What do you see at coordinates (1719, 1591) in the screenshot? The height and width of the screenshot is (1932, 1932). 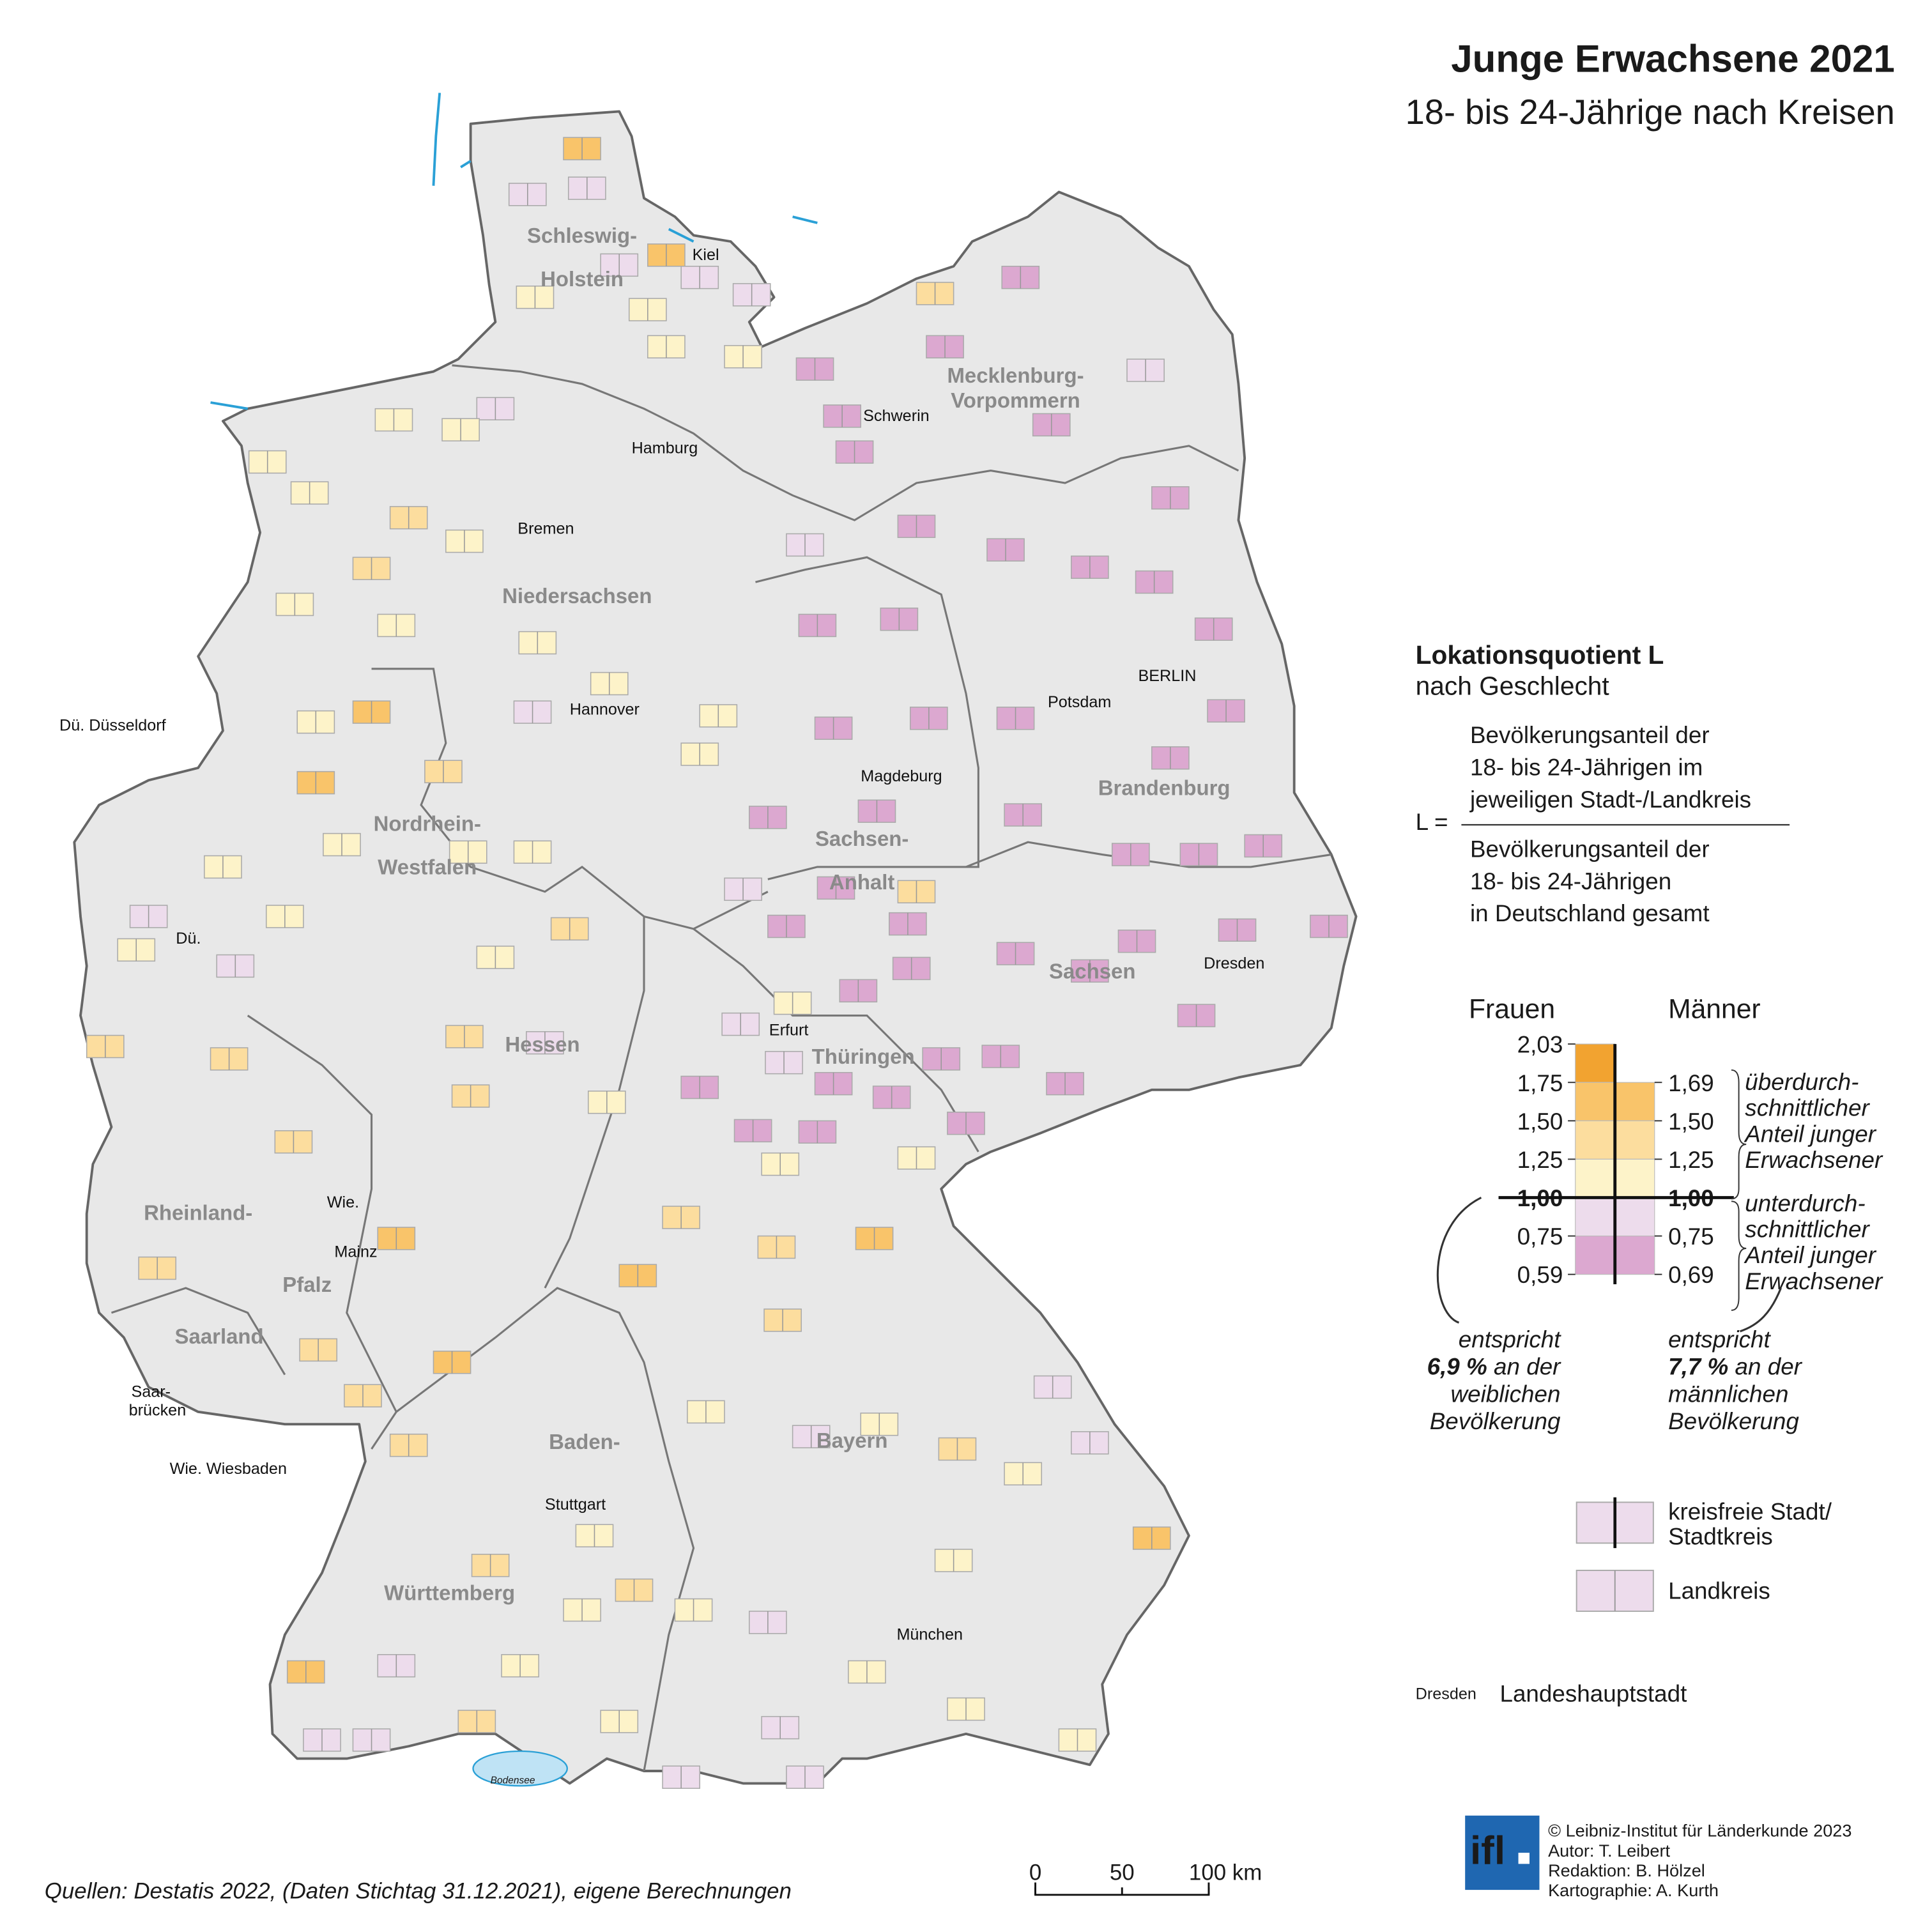 I see `symbol-district-label: Landkreis` at bounding box center [1719, 1591].